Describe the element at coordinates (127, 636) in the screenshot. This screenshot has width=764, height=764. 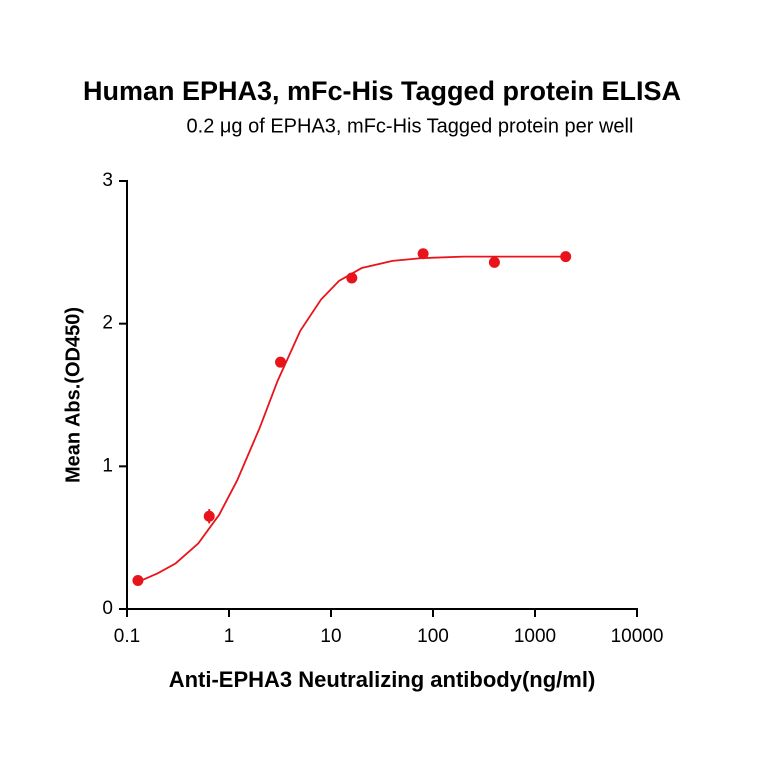
I see `x-tick-label: 0.1` at that location.